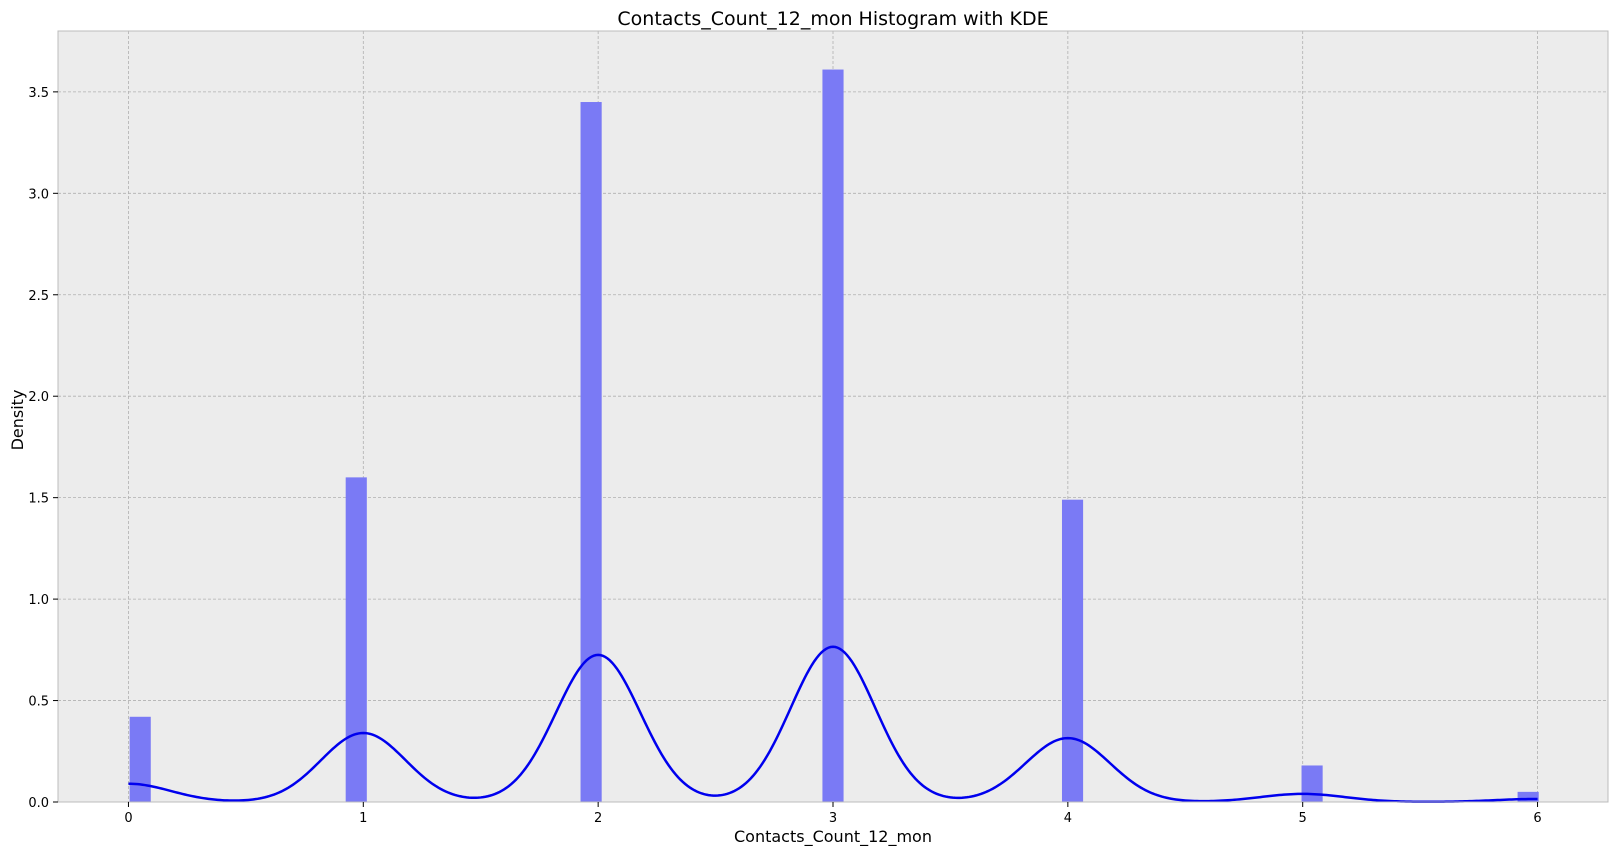  I want to click on x-tick-label: 5, so click(1303, 818).